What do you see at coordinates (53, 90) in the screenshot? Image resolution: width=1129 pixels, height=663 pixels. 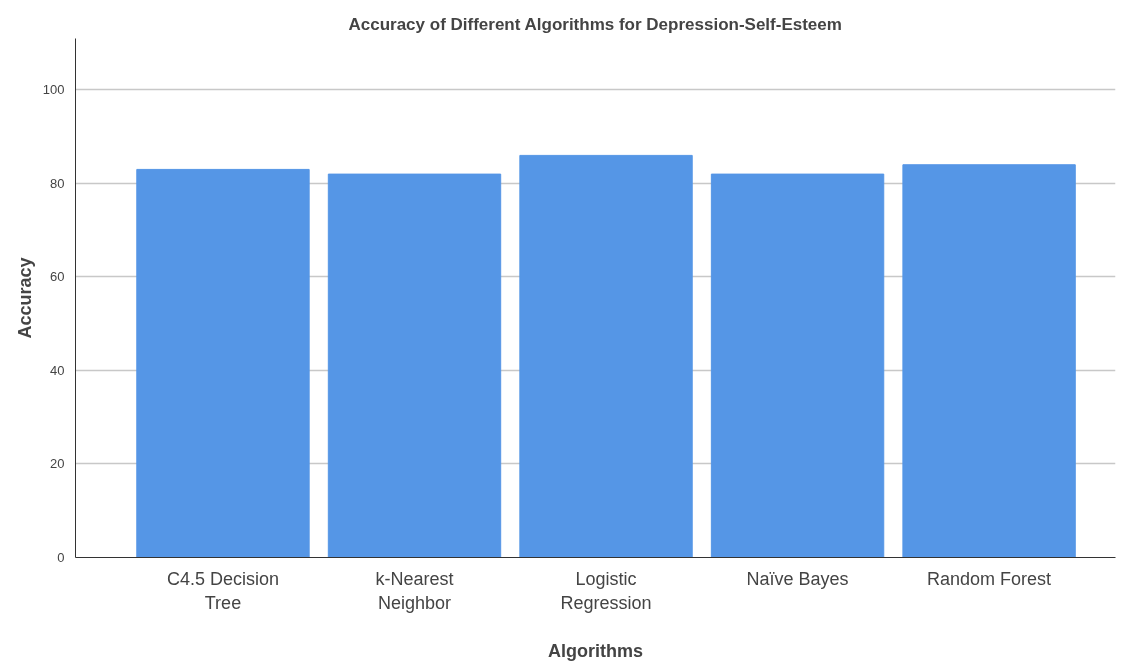 I see `y-tick-label: 100` at bounding box center [53, 90].